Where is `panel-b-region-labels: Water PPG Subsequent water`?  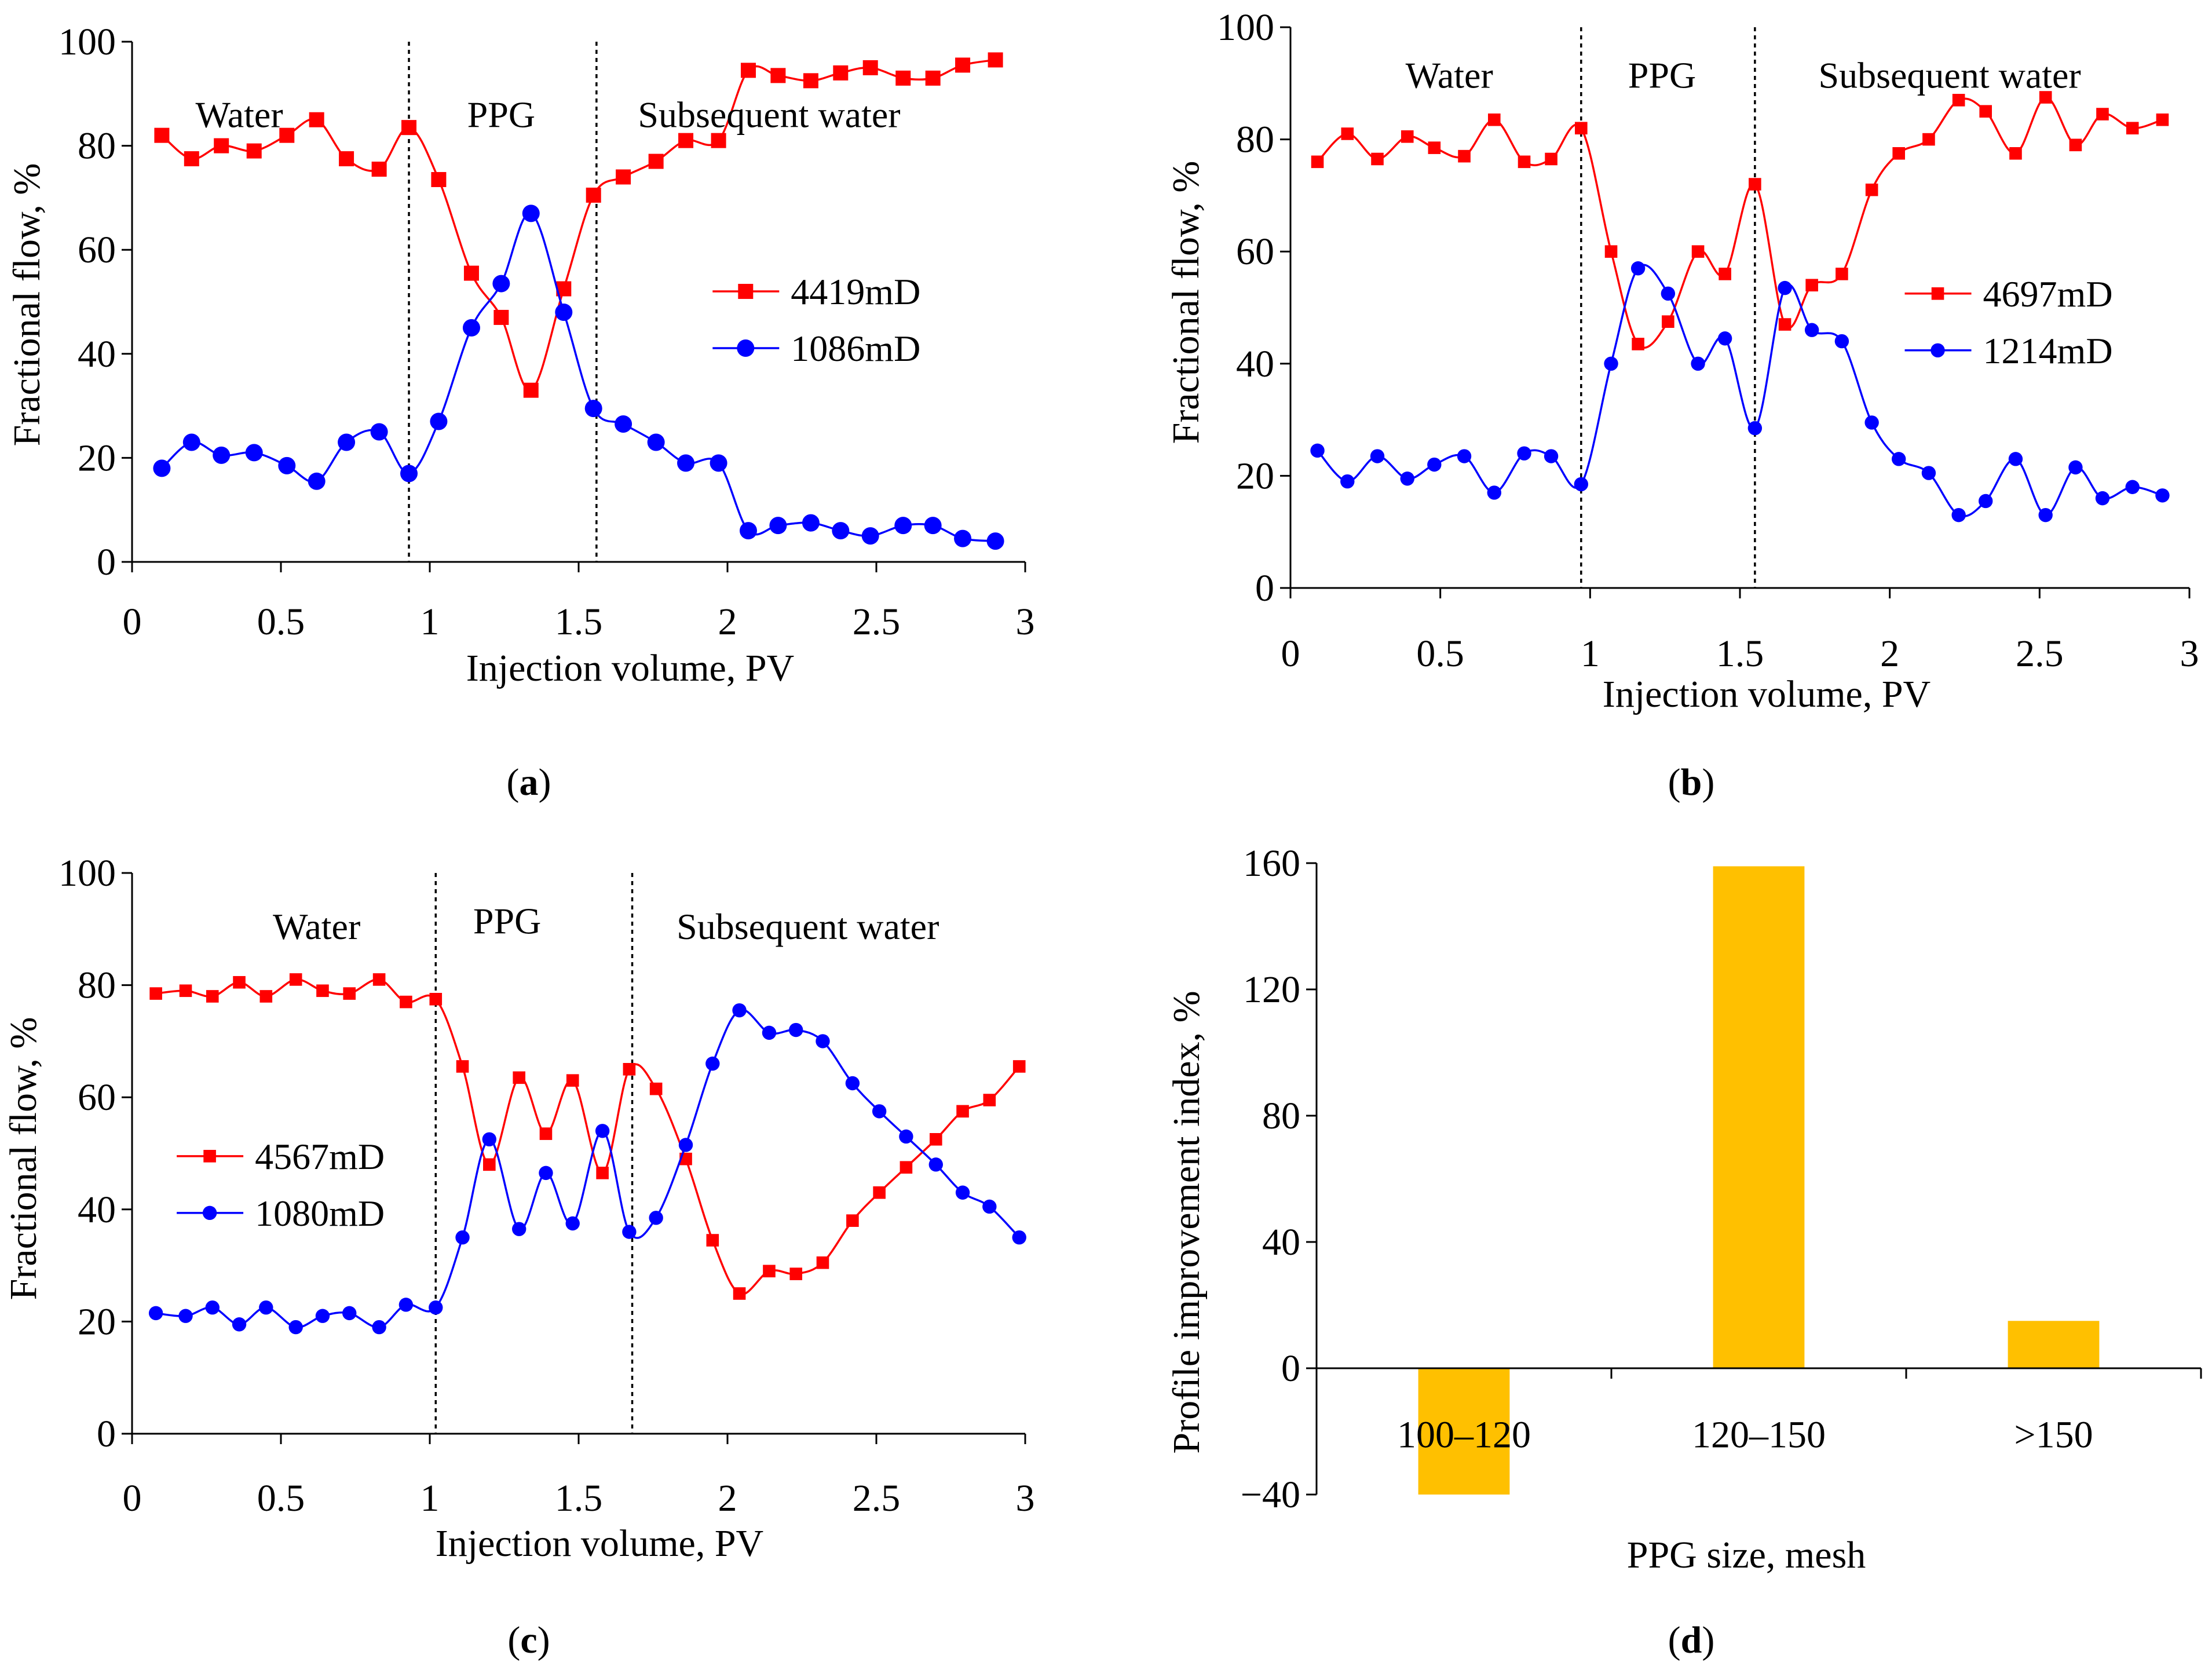 panel-b-region-labels: Water PPG Subsequent water is located at coordinates (1743, 75).